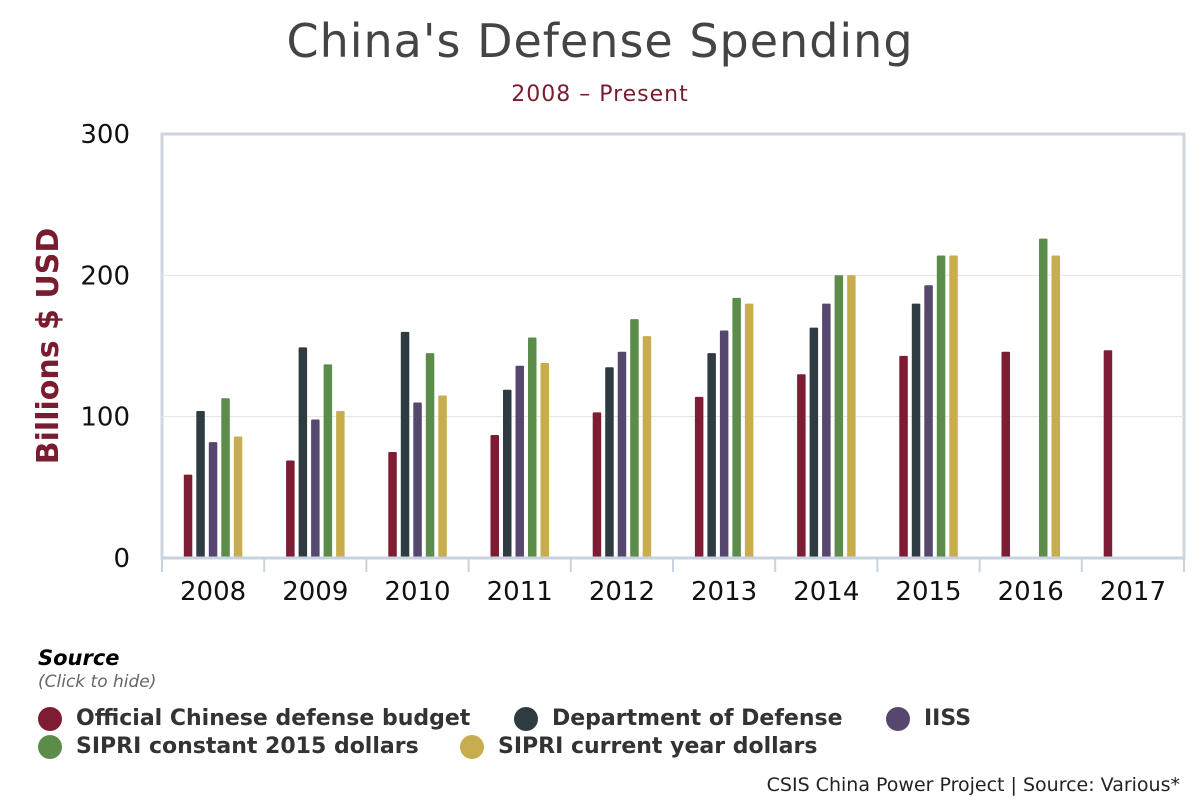 The height and width of the screenshot is (800, 1200). Describe the element at coordinates (105, 276) in the screenshot. I see `y-tick-label: 200` at that location.